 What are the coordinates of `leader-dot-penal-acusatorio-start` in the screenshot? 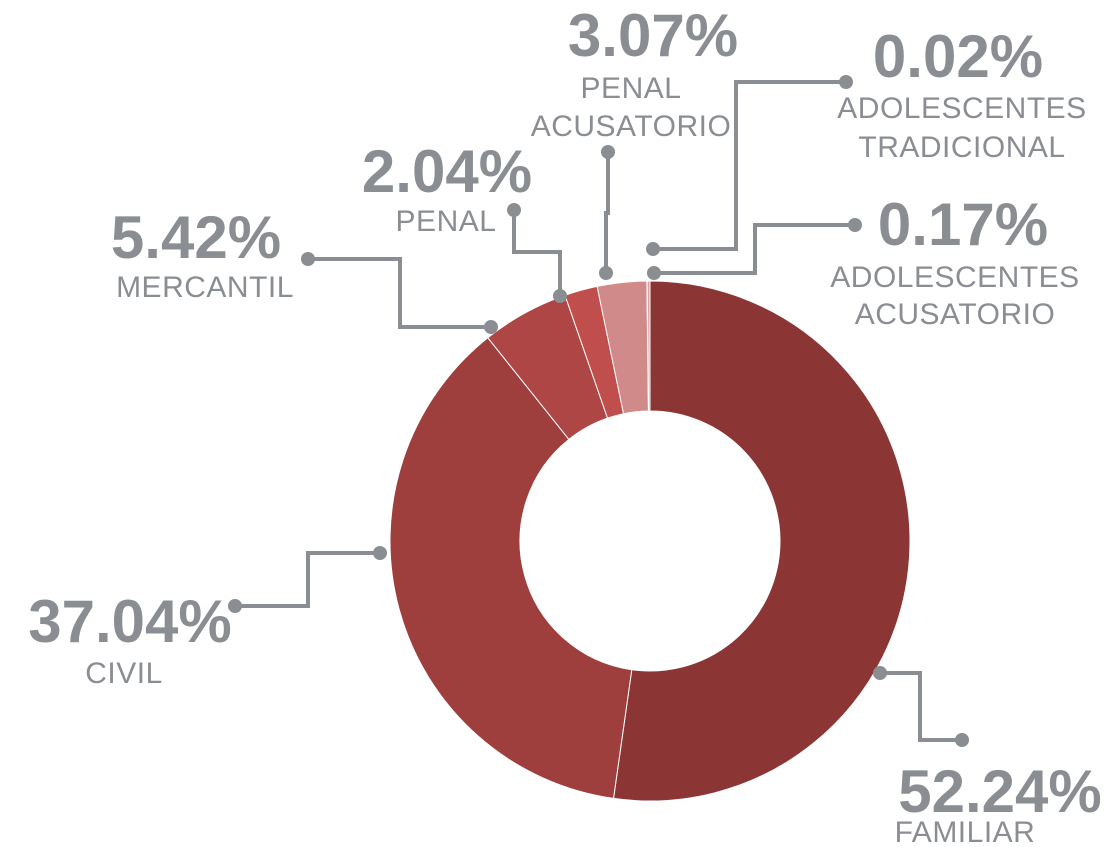 It's located at (606, 273).